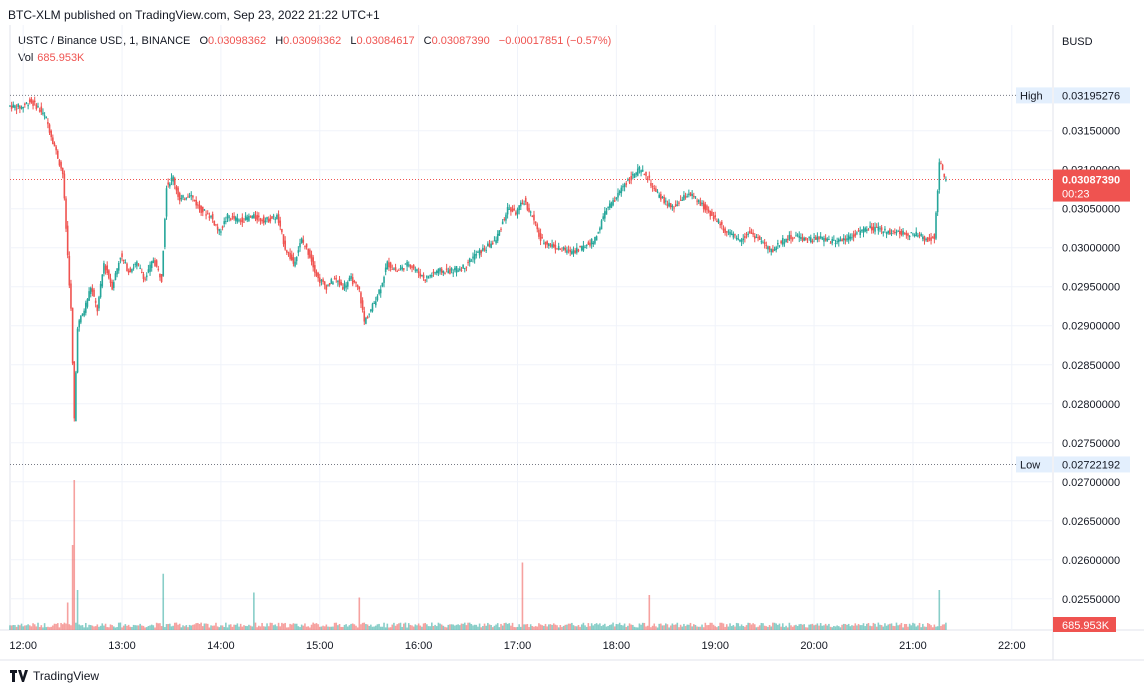 Image resolution: width=1144 pixels, height=694 pixels. What do you see at coordinates (312, 41) in the screenshot?
I see `high-value: 0.03098362` at bounding box center [312, 41].